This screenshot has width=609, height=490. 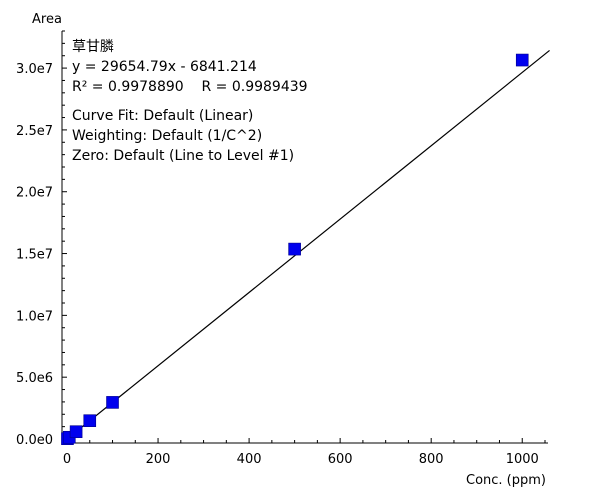 I want to click on annotation-compound: 草甘膦, so click(x=93, y=47).